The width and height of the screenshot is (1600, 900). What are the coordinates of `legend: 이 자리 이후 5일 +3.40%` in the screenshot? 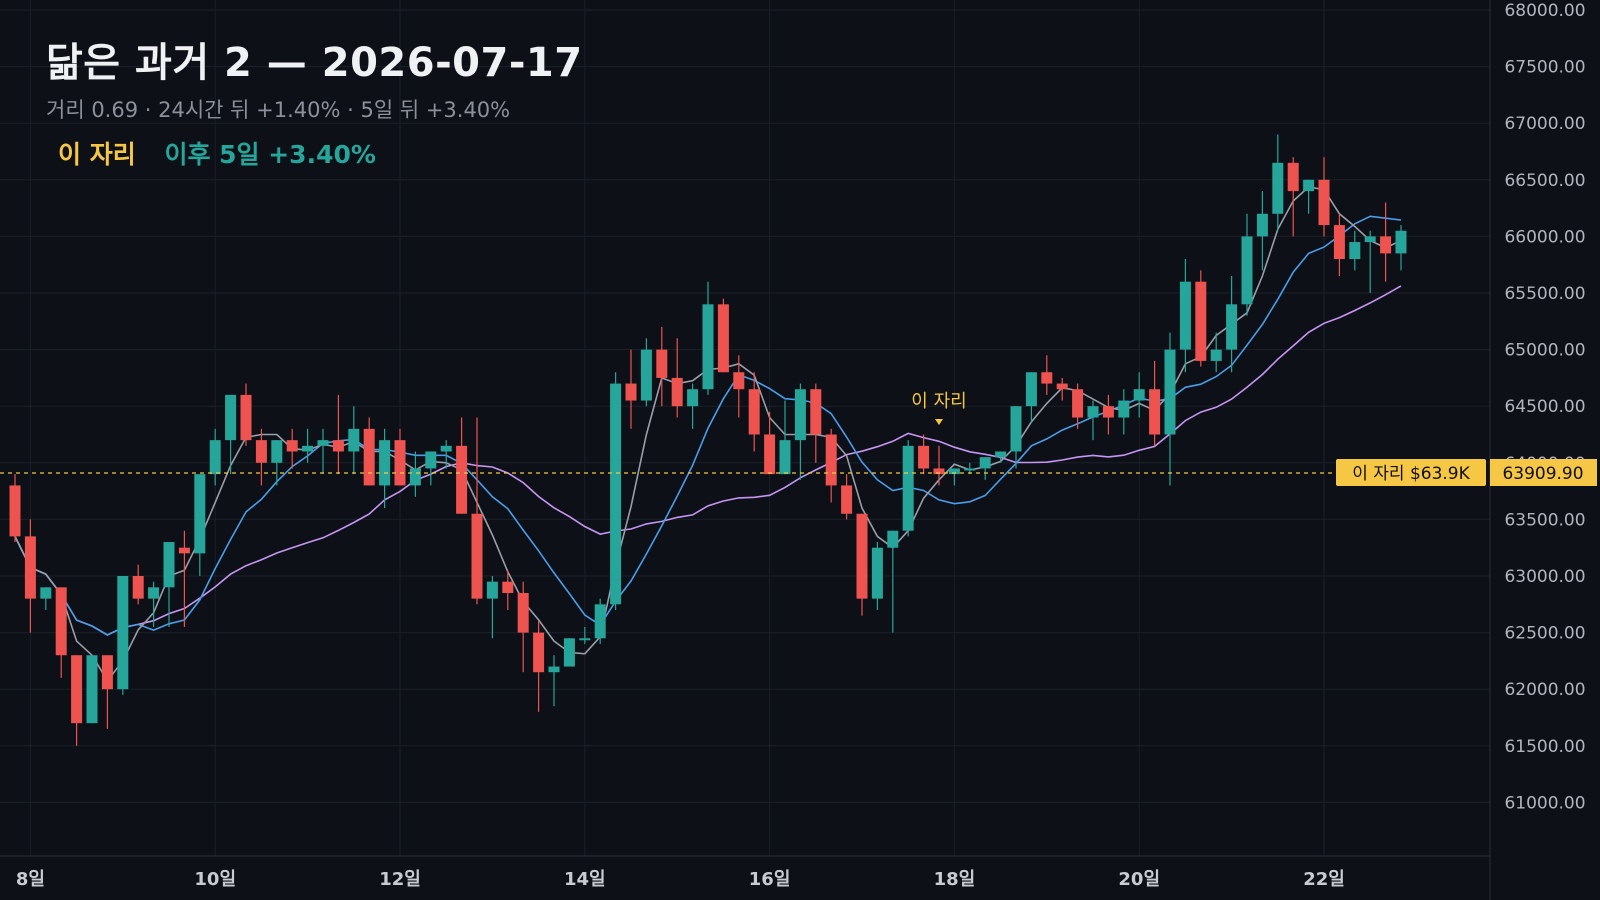 It's located at (217, 153).